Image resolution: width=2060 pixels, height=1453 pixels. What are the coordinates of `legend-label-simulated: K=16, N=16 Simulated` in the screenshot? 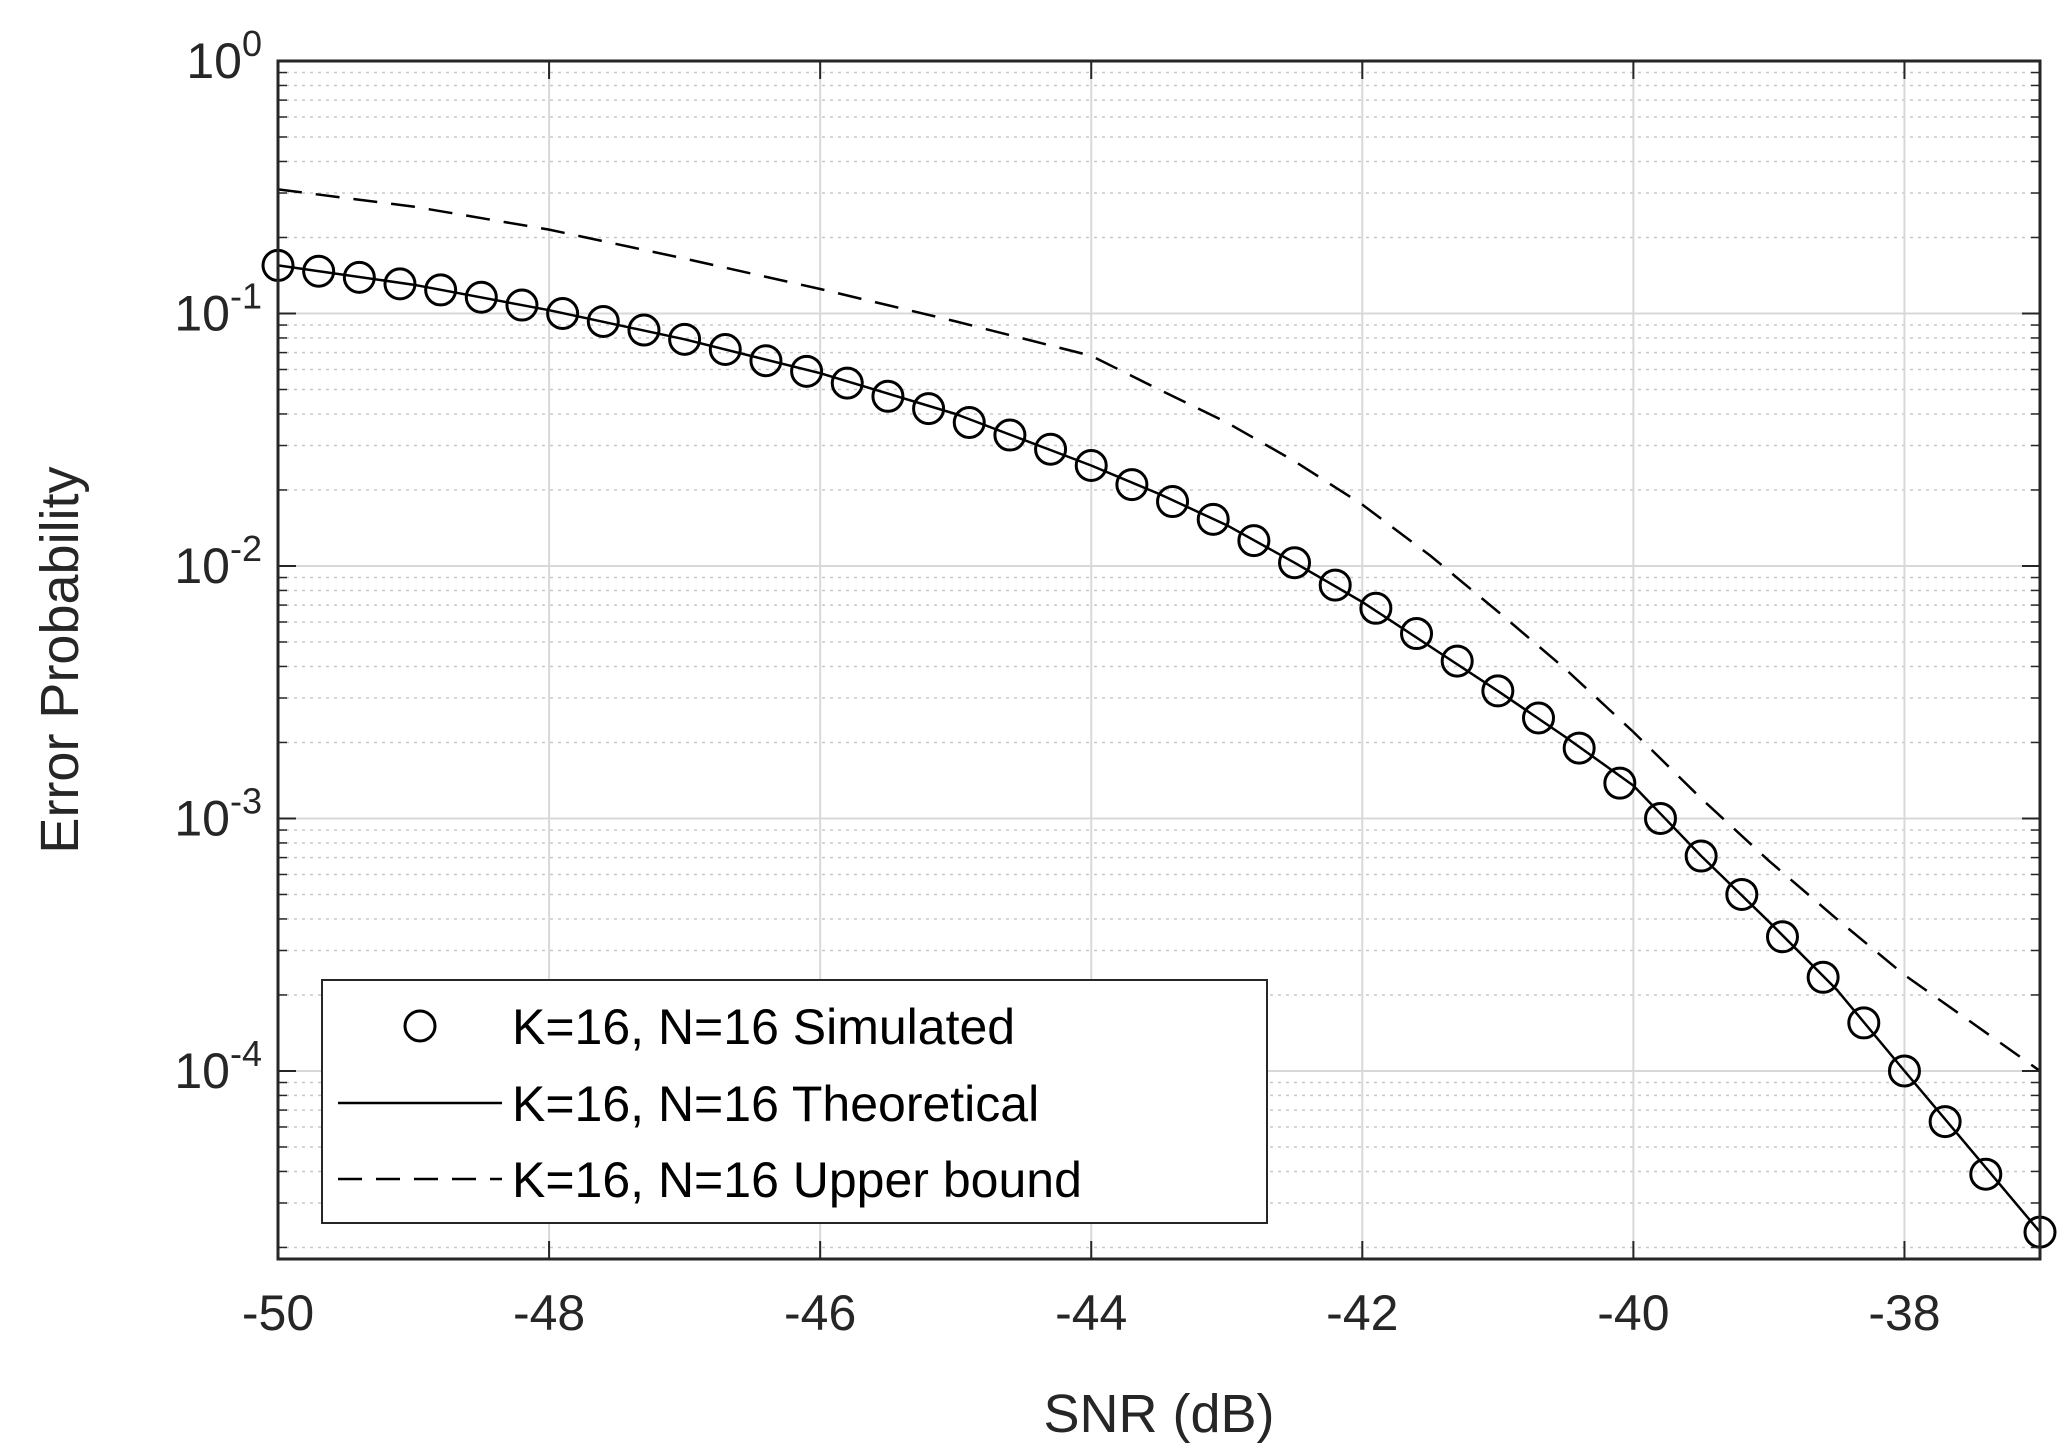 It's located at (763, 1027).